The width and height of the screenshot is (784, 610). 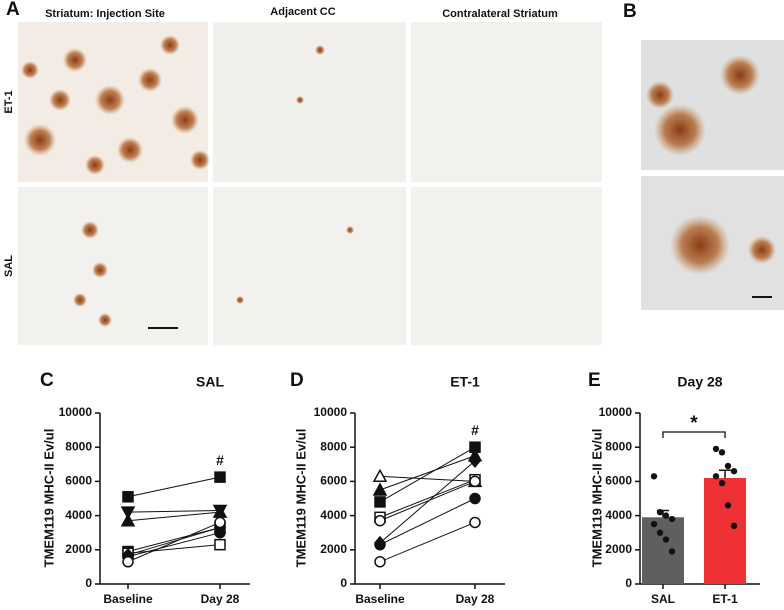 I want to click on chart-title: Day 28, so click(x=699, y=382).